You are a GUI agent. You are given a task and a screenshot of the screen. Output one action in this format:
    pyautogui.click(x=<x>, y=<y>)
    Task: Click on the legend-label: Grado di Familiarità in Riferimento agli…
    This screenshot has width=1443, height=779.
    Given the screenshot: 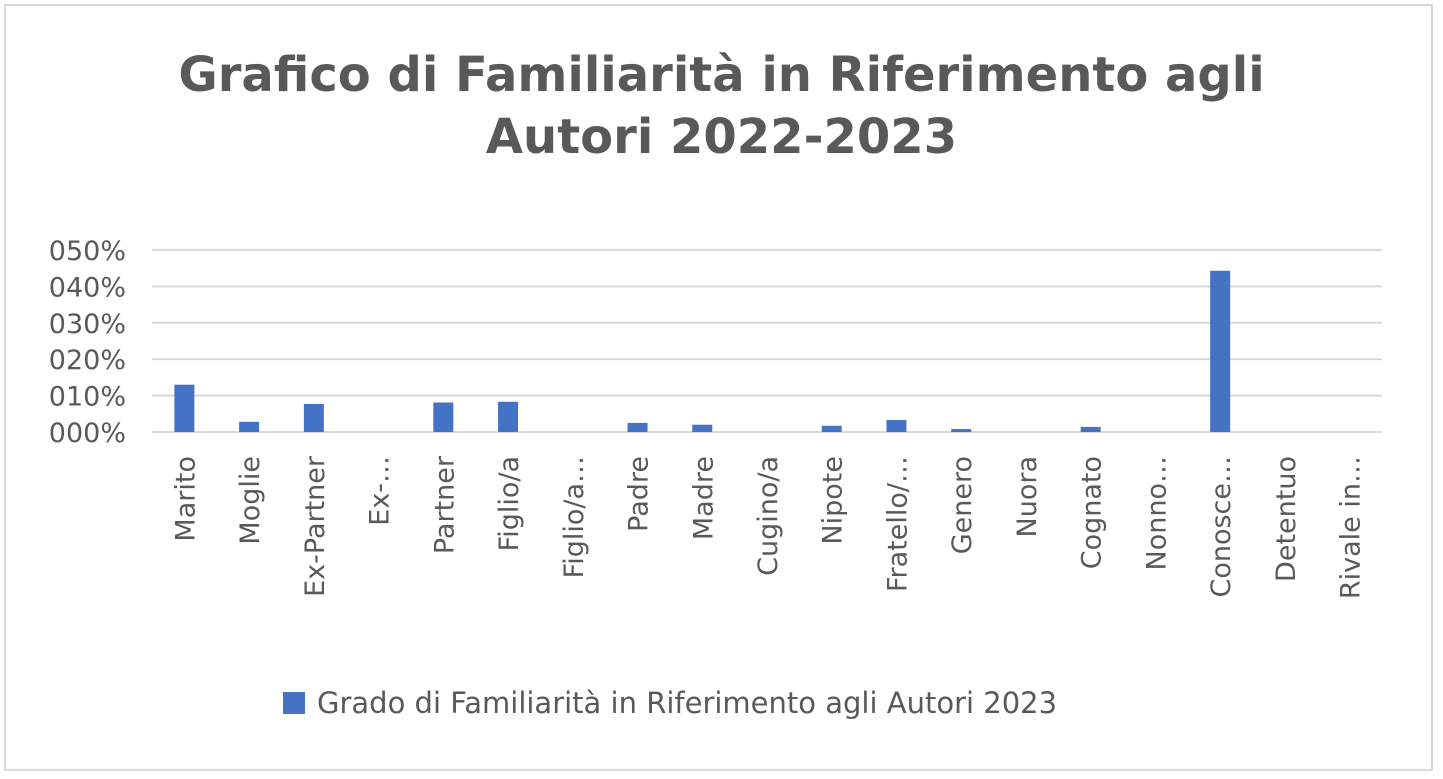 What is the action you would take?
    pyautogui.click(x=687, y=703)
    